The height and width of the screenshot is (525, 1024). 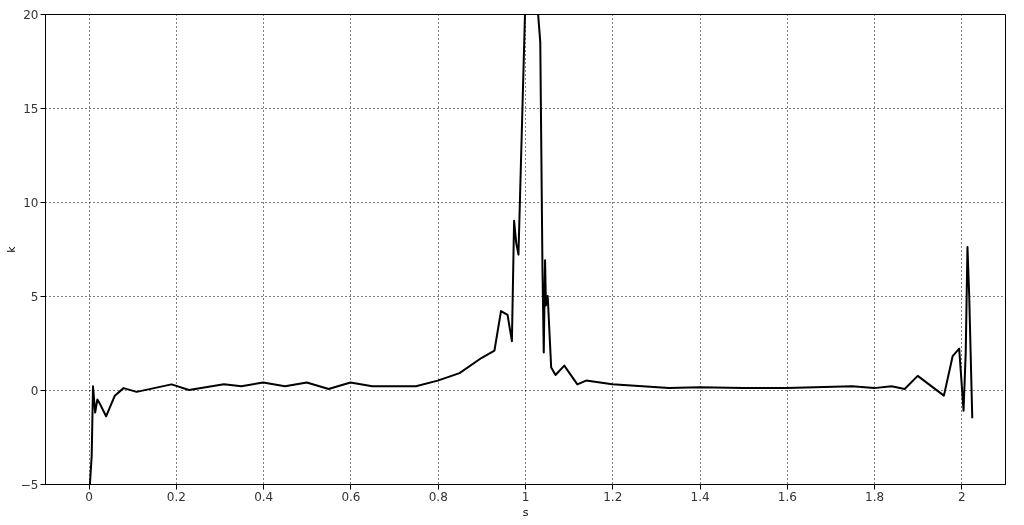 What do you see at coordinates (700, 496) in the screenshot?
I see `x-tick-label: 1.4` at bounding box center [700, 496].